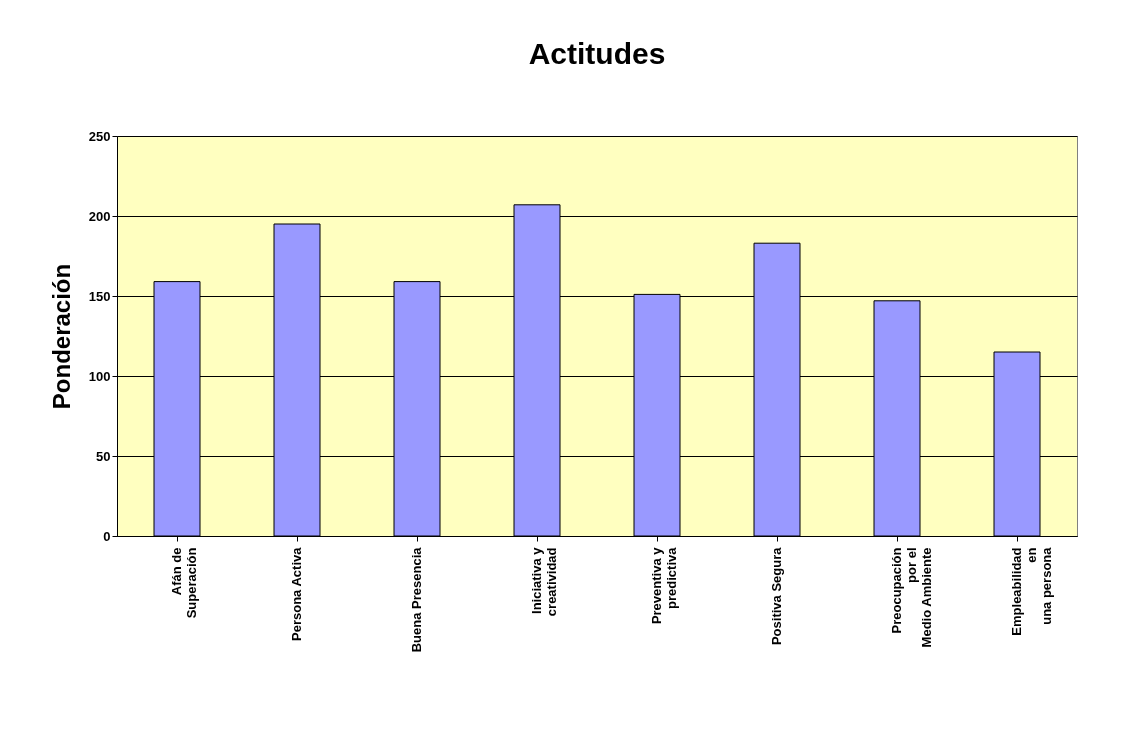 The image size is (1125, 756). What do you see at coordinates (911, 597) in the screenshot?
I see `x-tick-label: Preocupación por el Medio Ambiente` at bounding box center [911, 597].